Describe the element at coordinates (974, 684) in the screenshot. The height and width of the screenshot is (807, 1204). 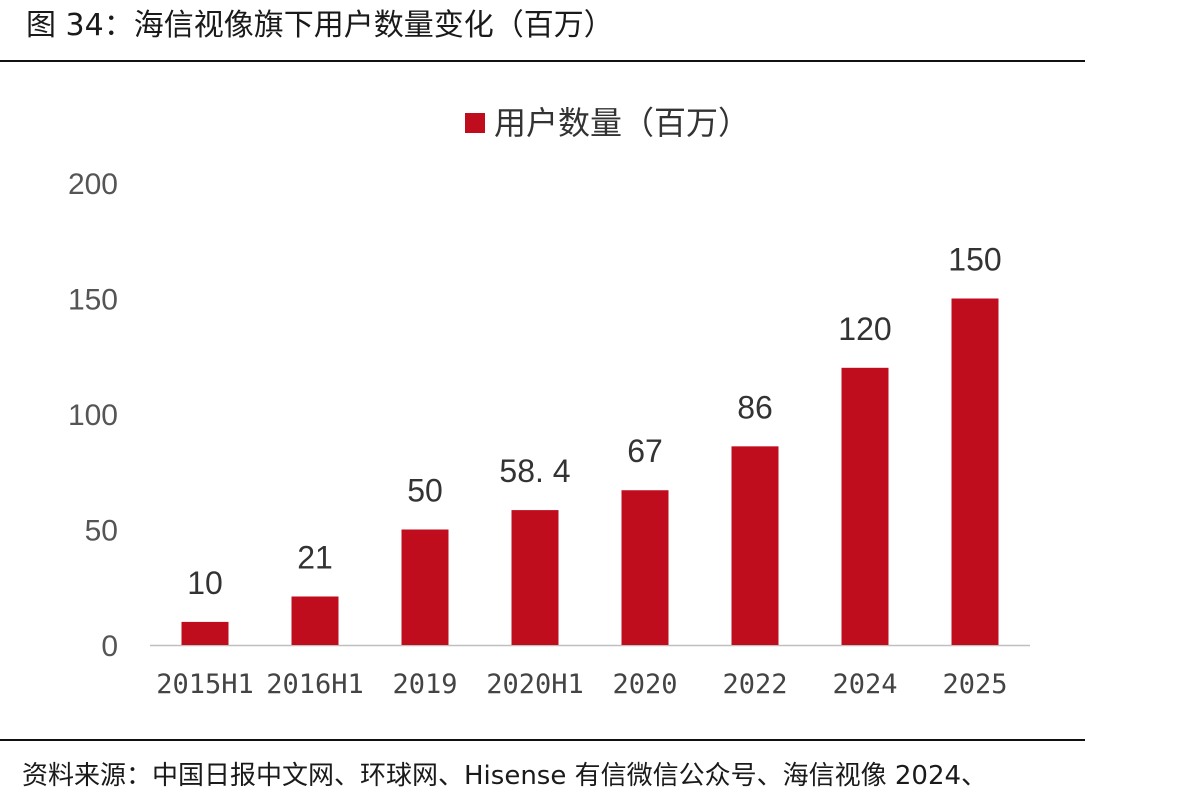
I see `x-tick-label: 2025` at that location.